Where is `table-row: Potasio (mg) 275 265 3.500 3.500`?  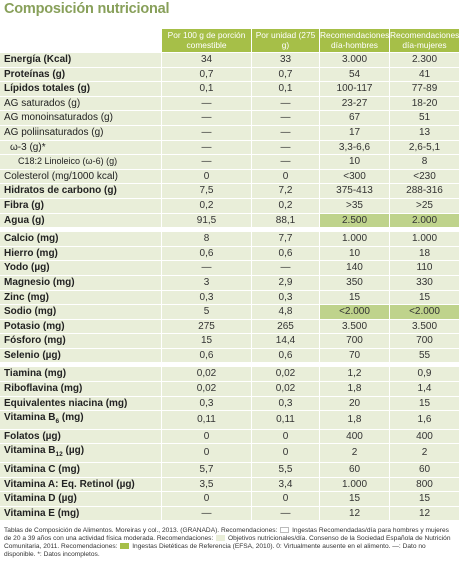 table-row: Potasio (mg) 275 265 3.500 3.500 is located at coordinates (230, 327).